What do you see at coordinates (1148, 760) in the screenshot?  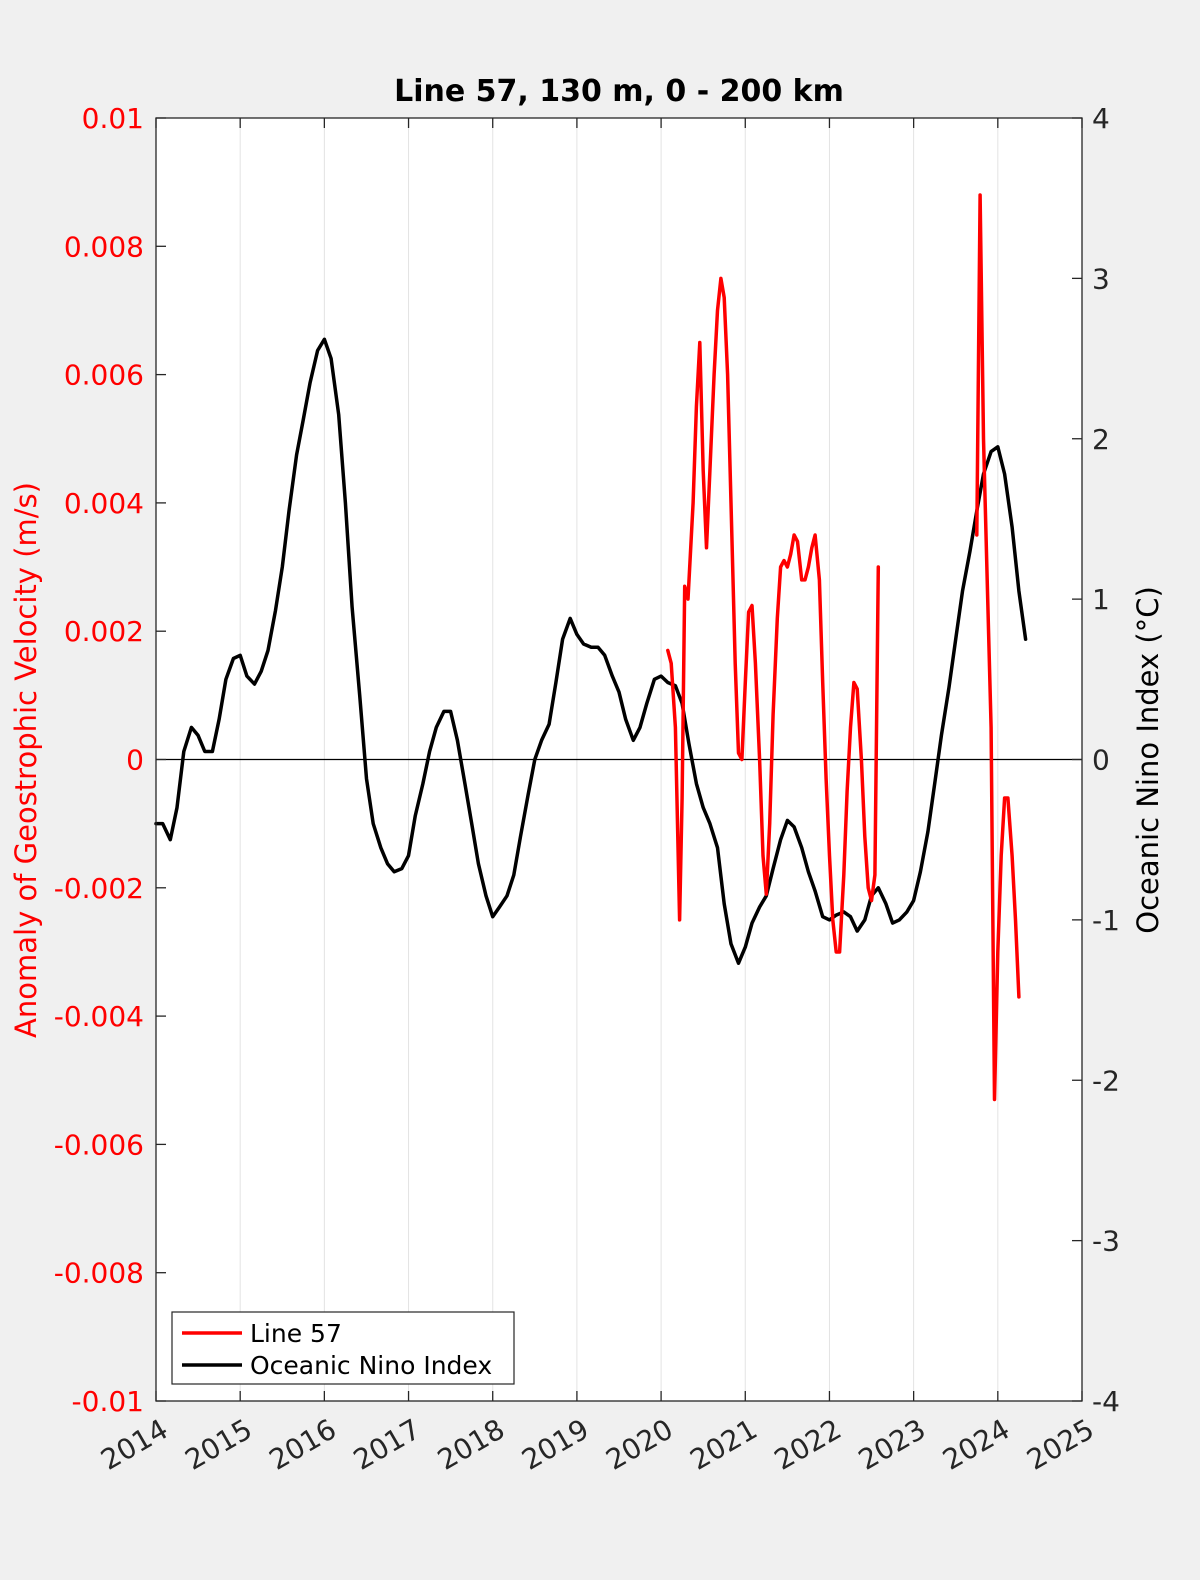 I see `y-axis-label-right: Oceanic Nino Index (°C)` at bounding box center [1148, 760].